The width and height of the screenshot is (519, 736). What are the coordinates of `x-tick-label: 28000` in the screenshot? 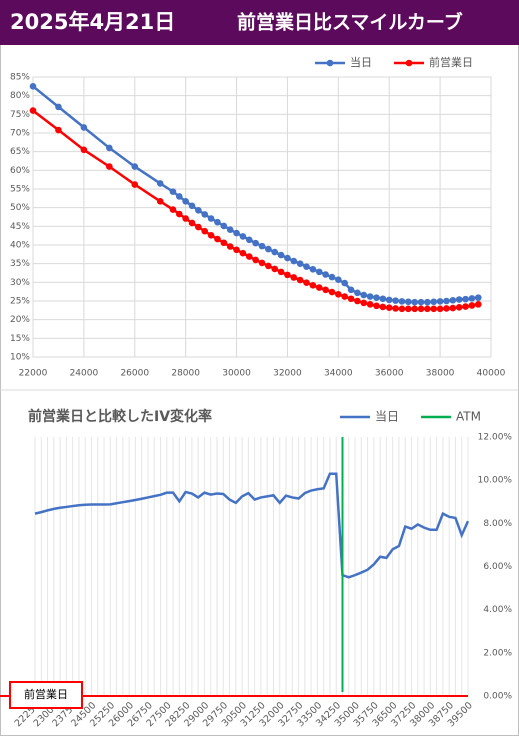 It's located at (185, 374).